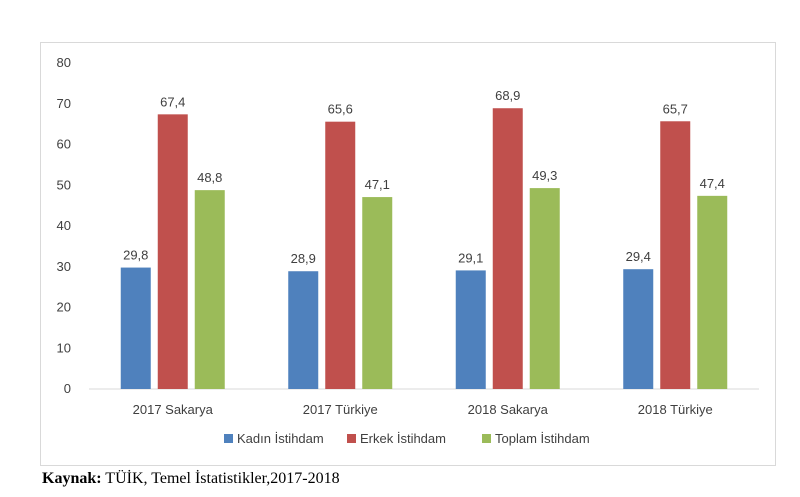 This screenshot has height=497, width=800. What do you see at coordinates (135, 255) in the screenshot?
I see `data-label: 29,8` at bounding box center [135, 255].